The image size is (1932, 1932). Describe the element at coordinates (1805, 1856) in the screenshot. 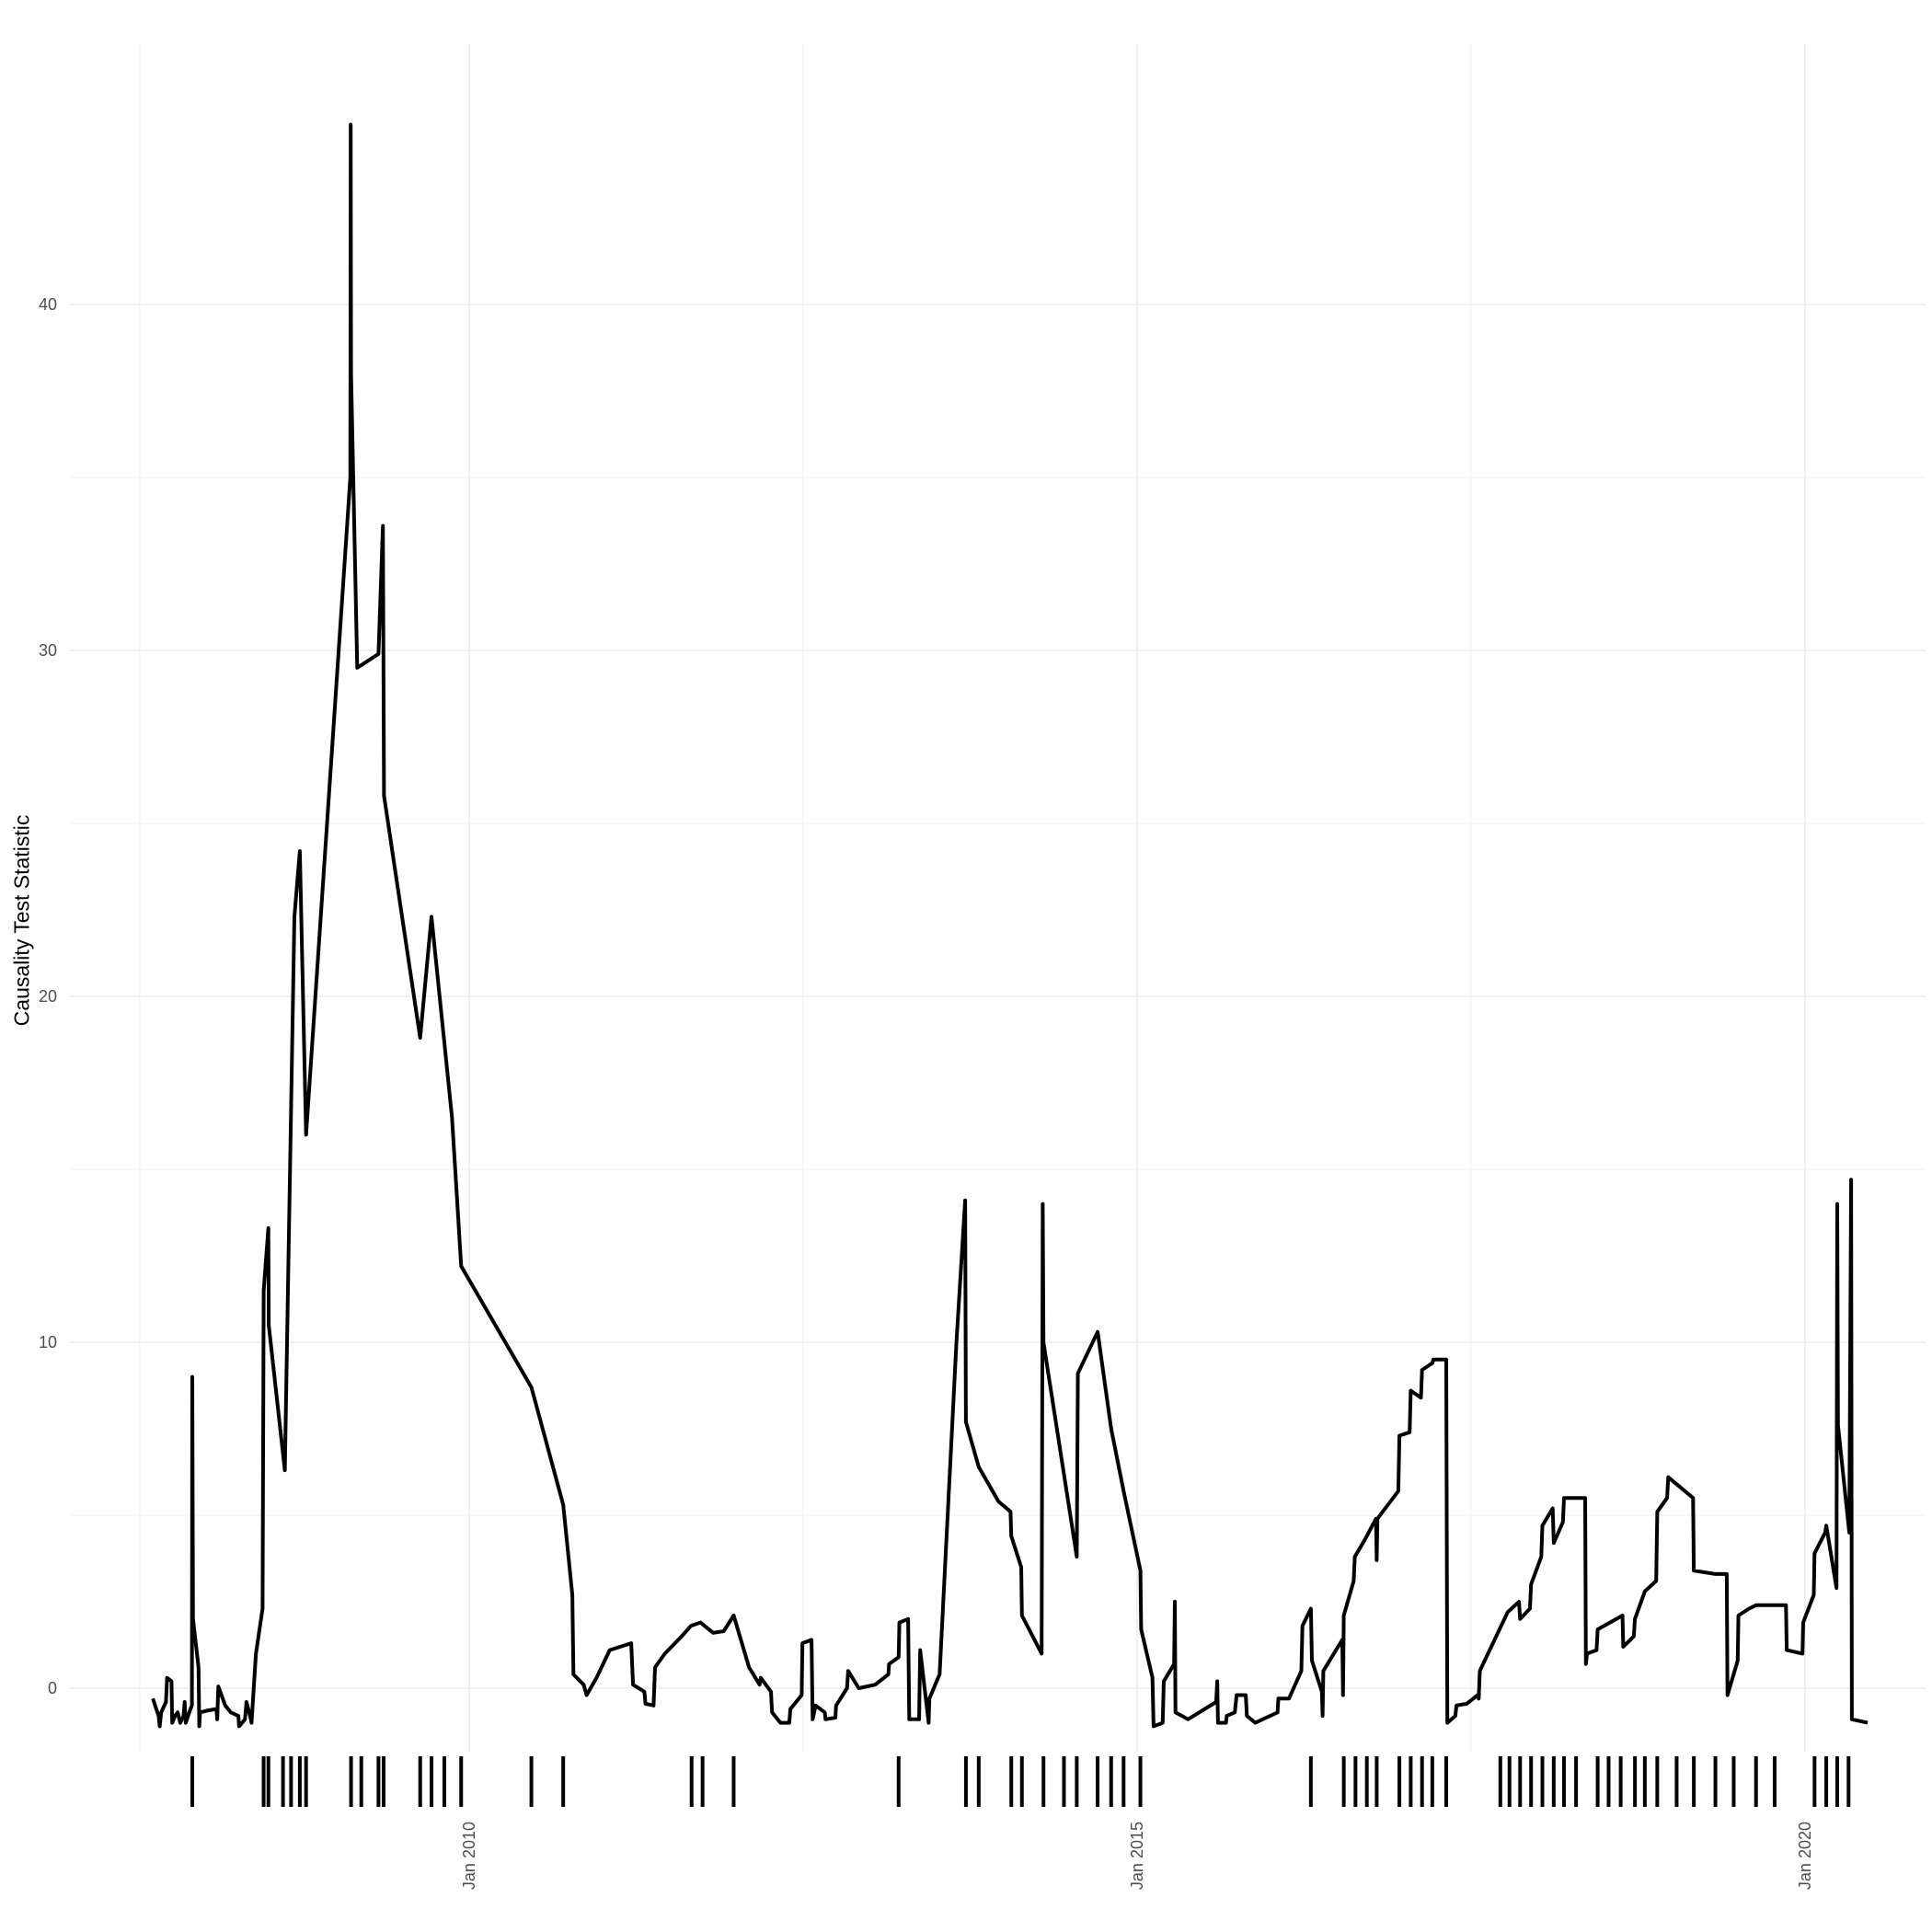

I see `x-tick-label: Jan 2020` at that location.